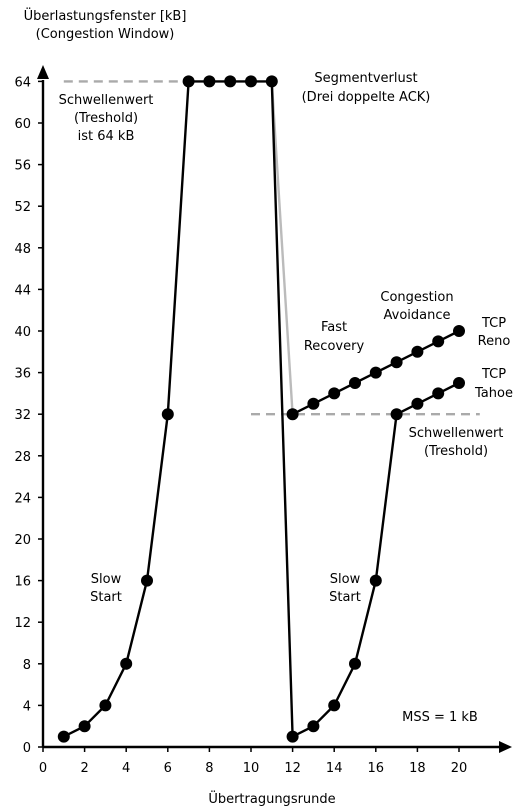 The height and width of the screenshot is (807, 529). Describe the element at coordinates (106, 100) in the screenshot. I see `annotation-threshold64-line1: Schwellenwert` at that location.